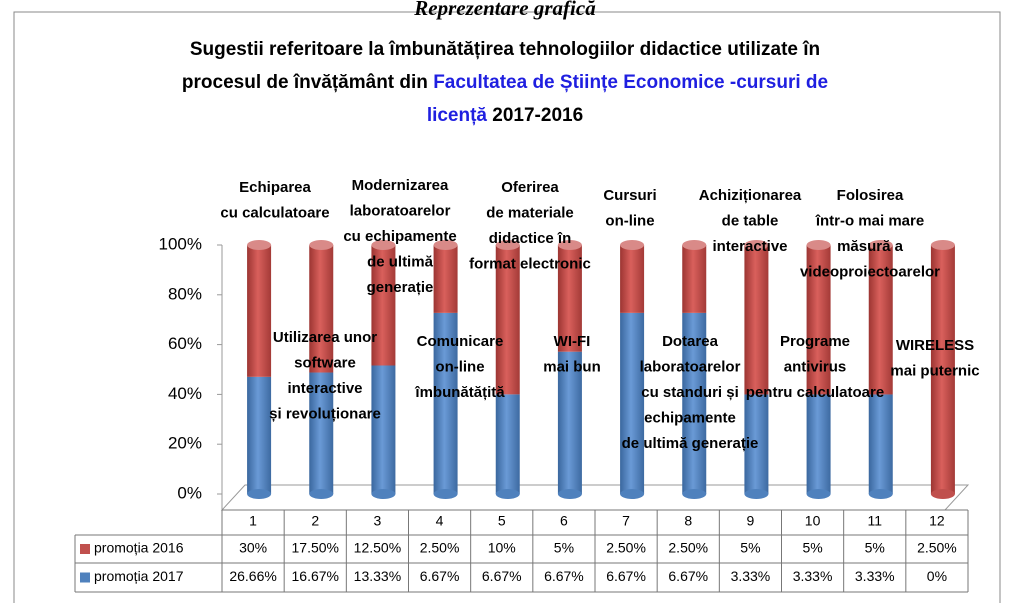 This screenshot has height=603, width=1009. I want to click on x-tick-label: 2, so click(315, 521).